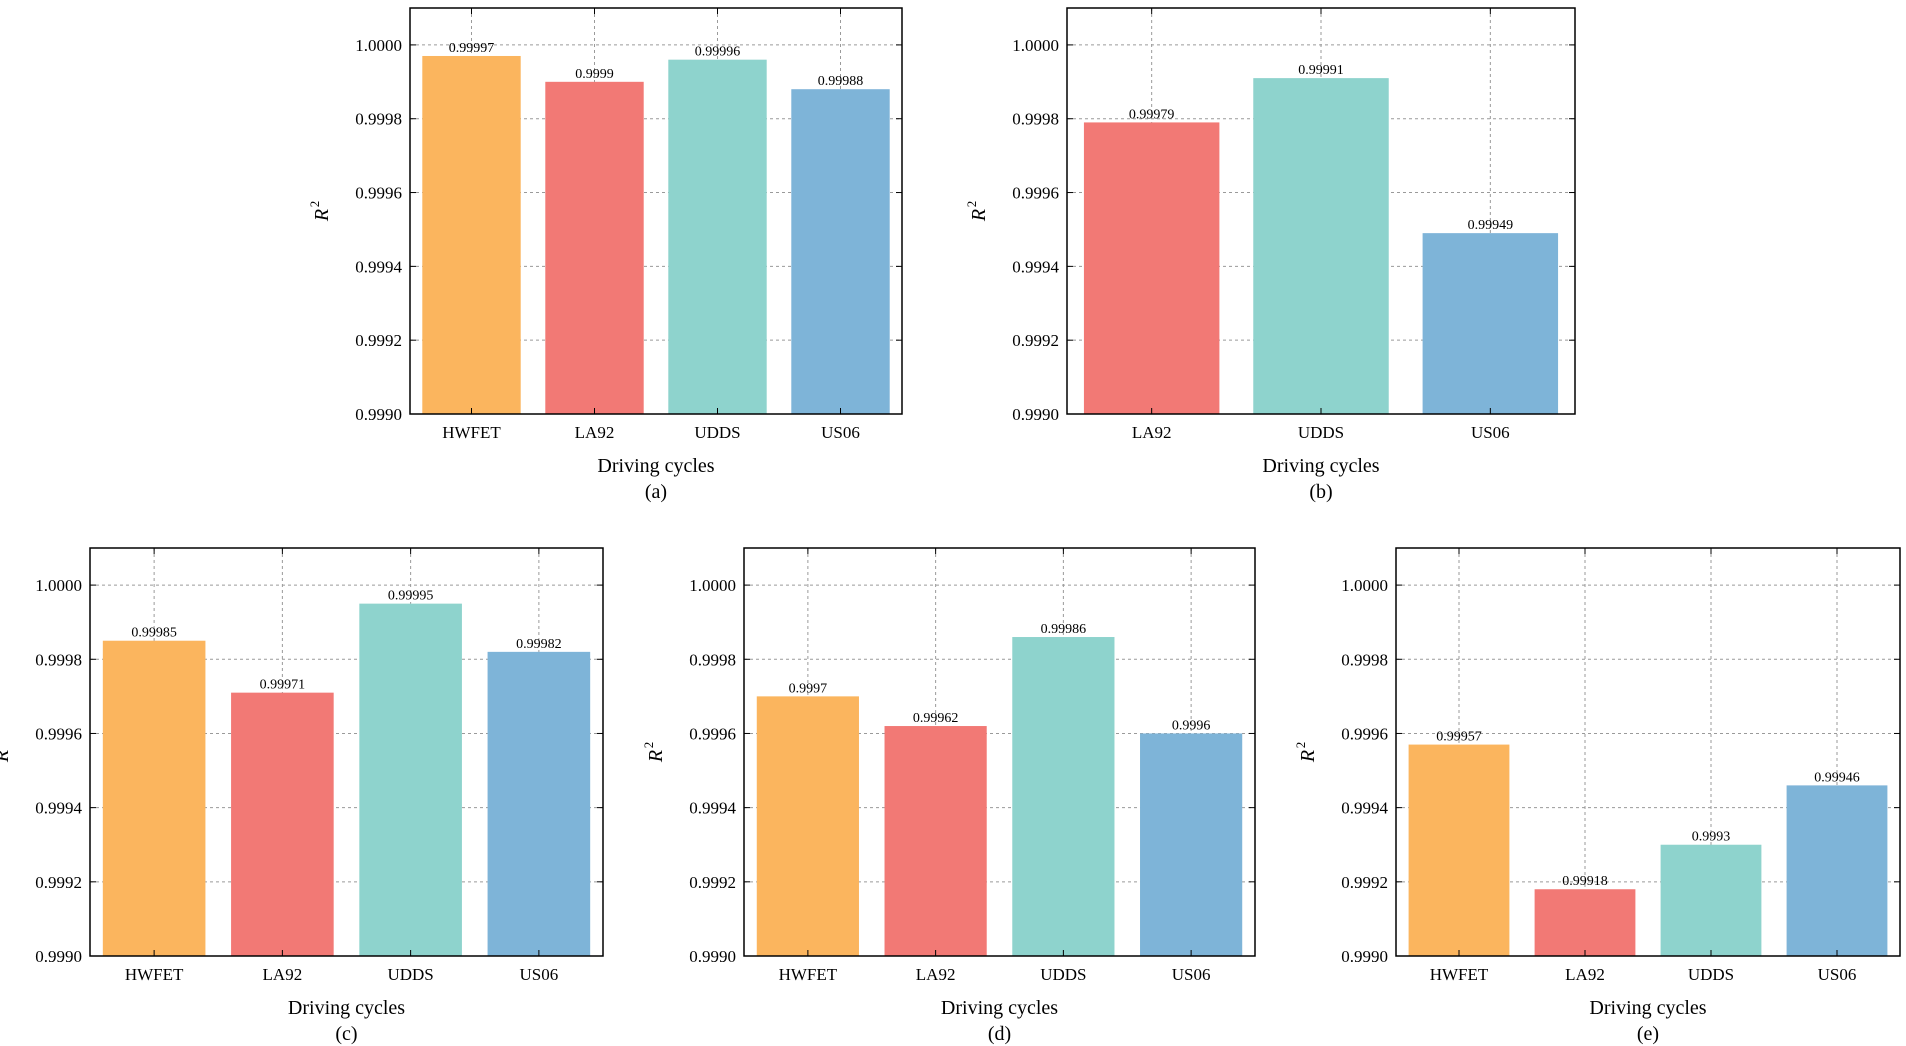 The height and width of the screenshot is (1046, 1906). Describe the element at coordinates (1321, 70) in the screenshot. I see `bar-value-label: 0.99991` at that location.